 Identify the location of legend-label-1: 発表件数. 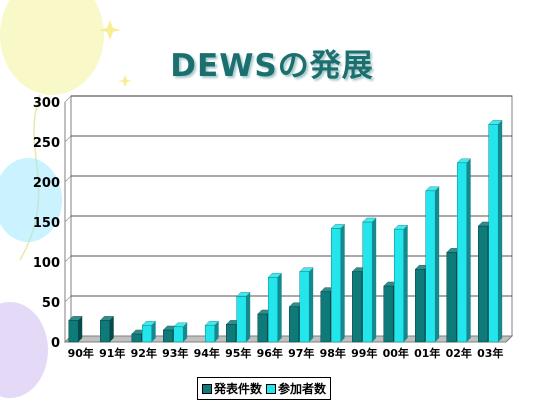
(238, 388).